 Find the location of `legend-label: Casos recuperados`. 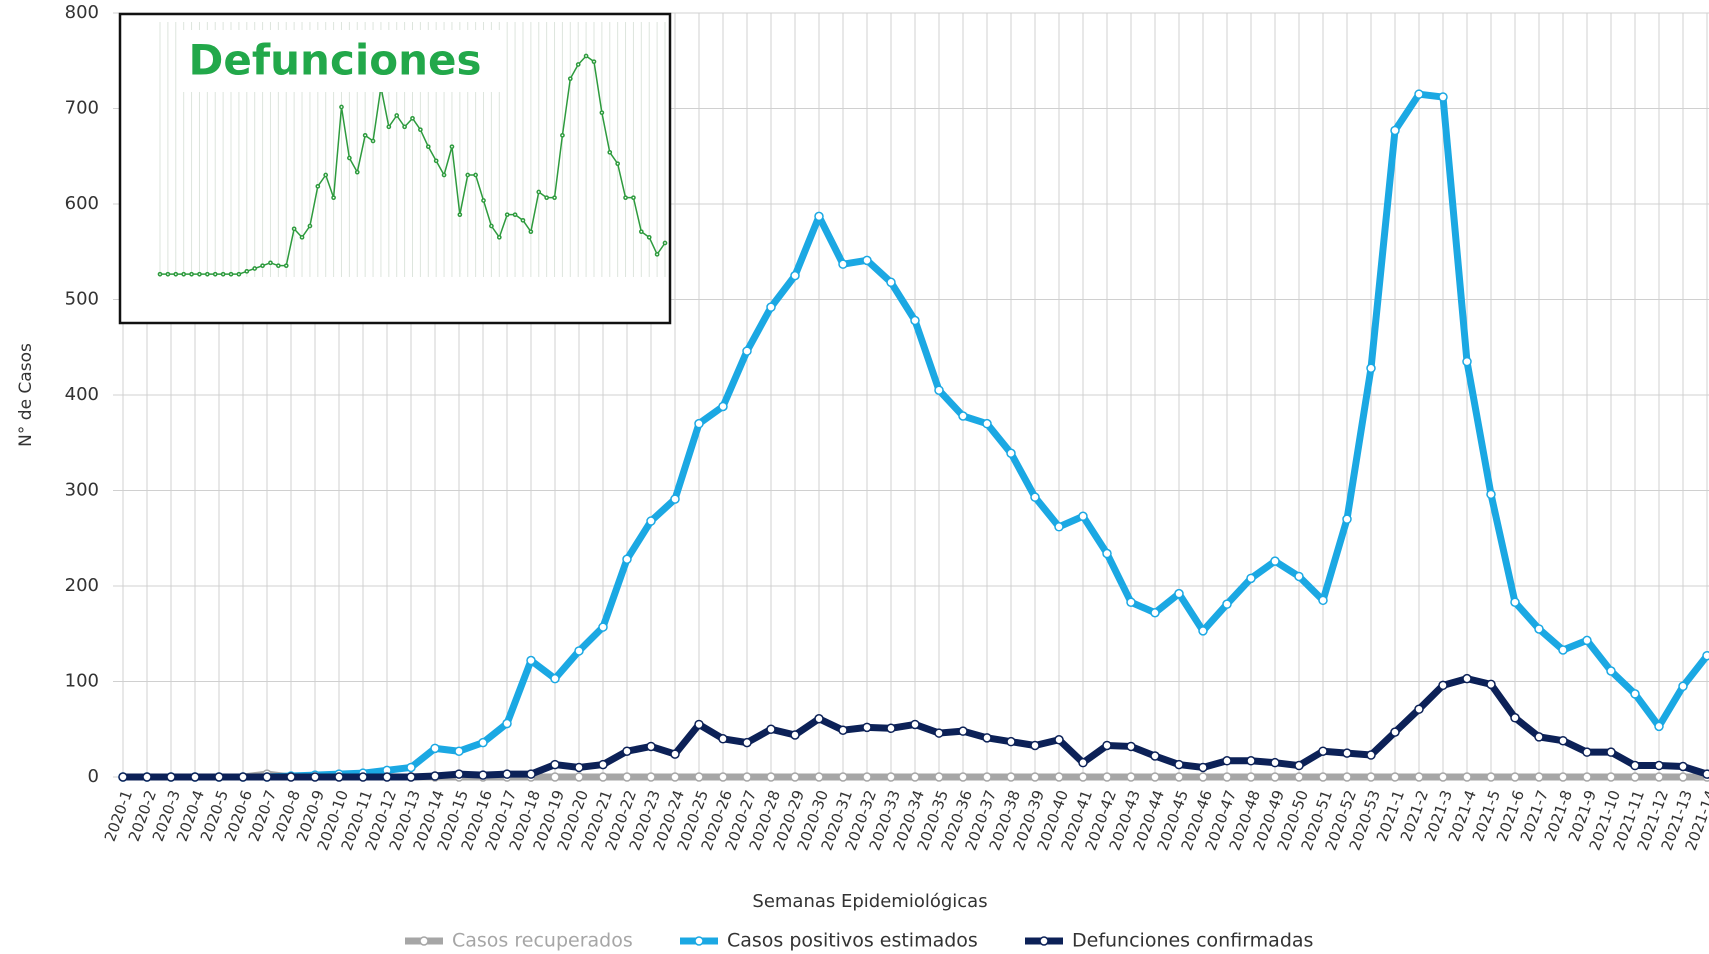

legend-label: Casos recuperados is located at coordinates (542, 941).